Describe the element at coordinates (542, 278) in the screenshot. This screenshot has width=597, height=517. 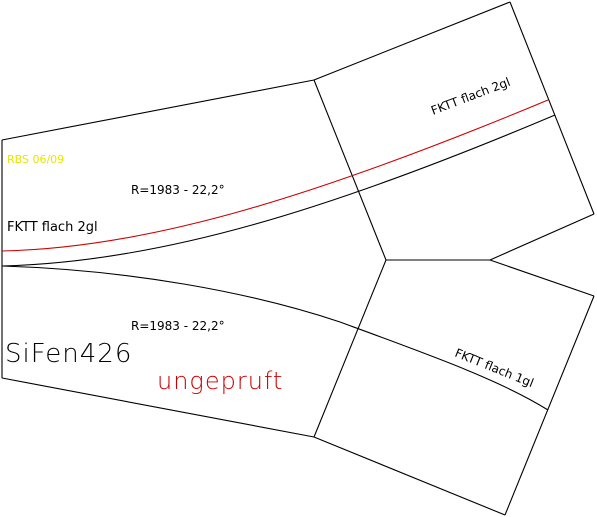
I see `lower-right-top-edge` at that location.